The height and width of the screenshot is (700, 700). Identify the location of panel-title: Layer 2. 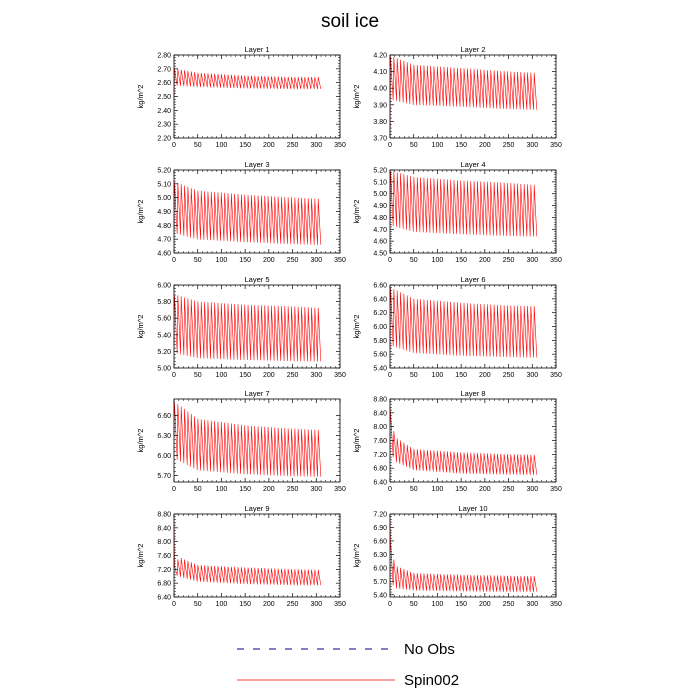
(472, 49).